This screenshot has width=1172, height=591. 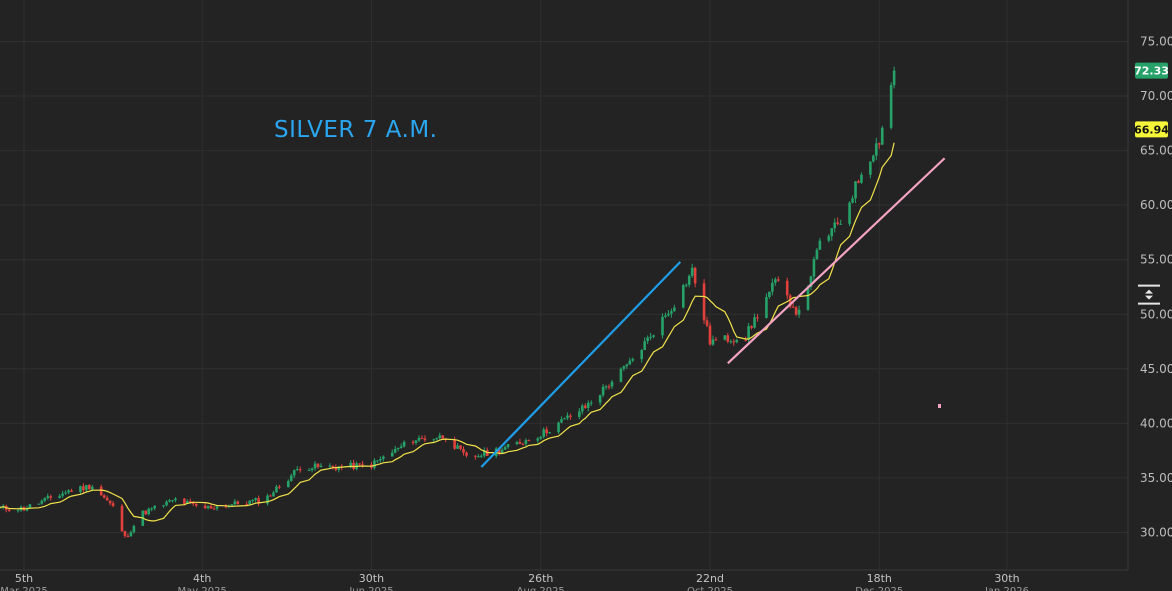 What do you see at coordinates (1156, 151) in the screenshot?
I see `price-tick-label: 65.00` at bounding box center [1156, 151].